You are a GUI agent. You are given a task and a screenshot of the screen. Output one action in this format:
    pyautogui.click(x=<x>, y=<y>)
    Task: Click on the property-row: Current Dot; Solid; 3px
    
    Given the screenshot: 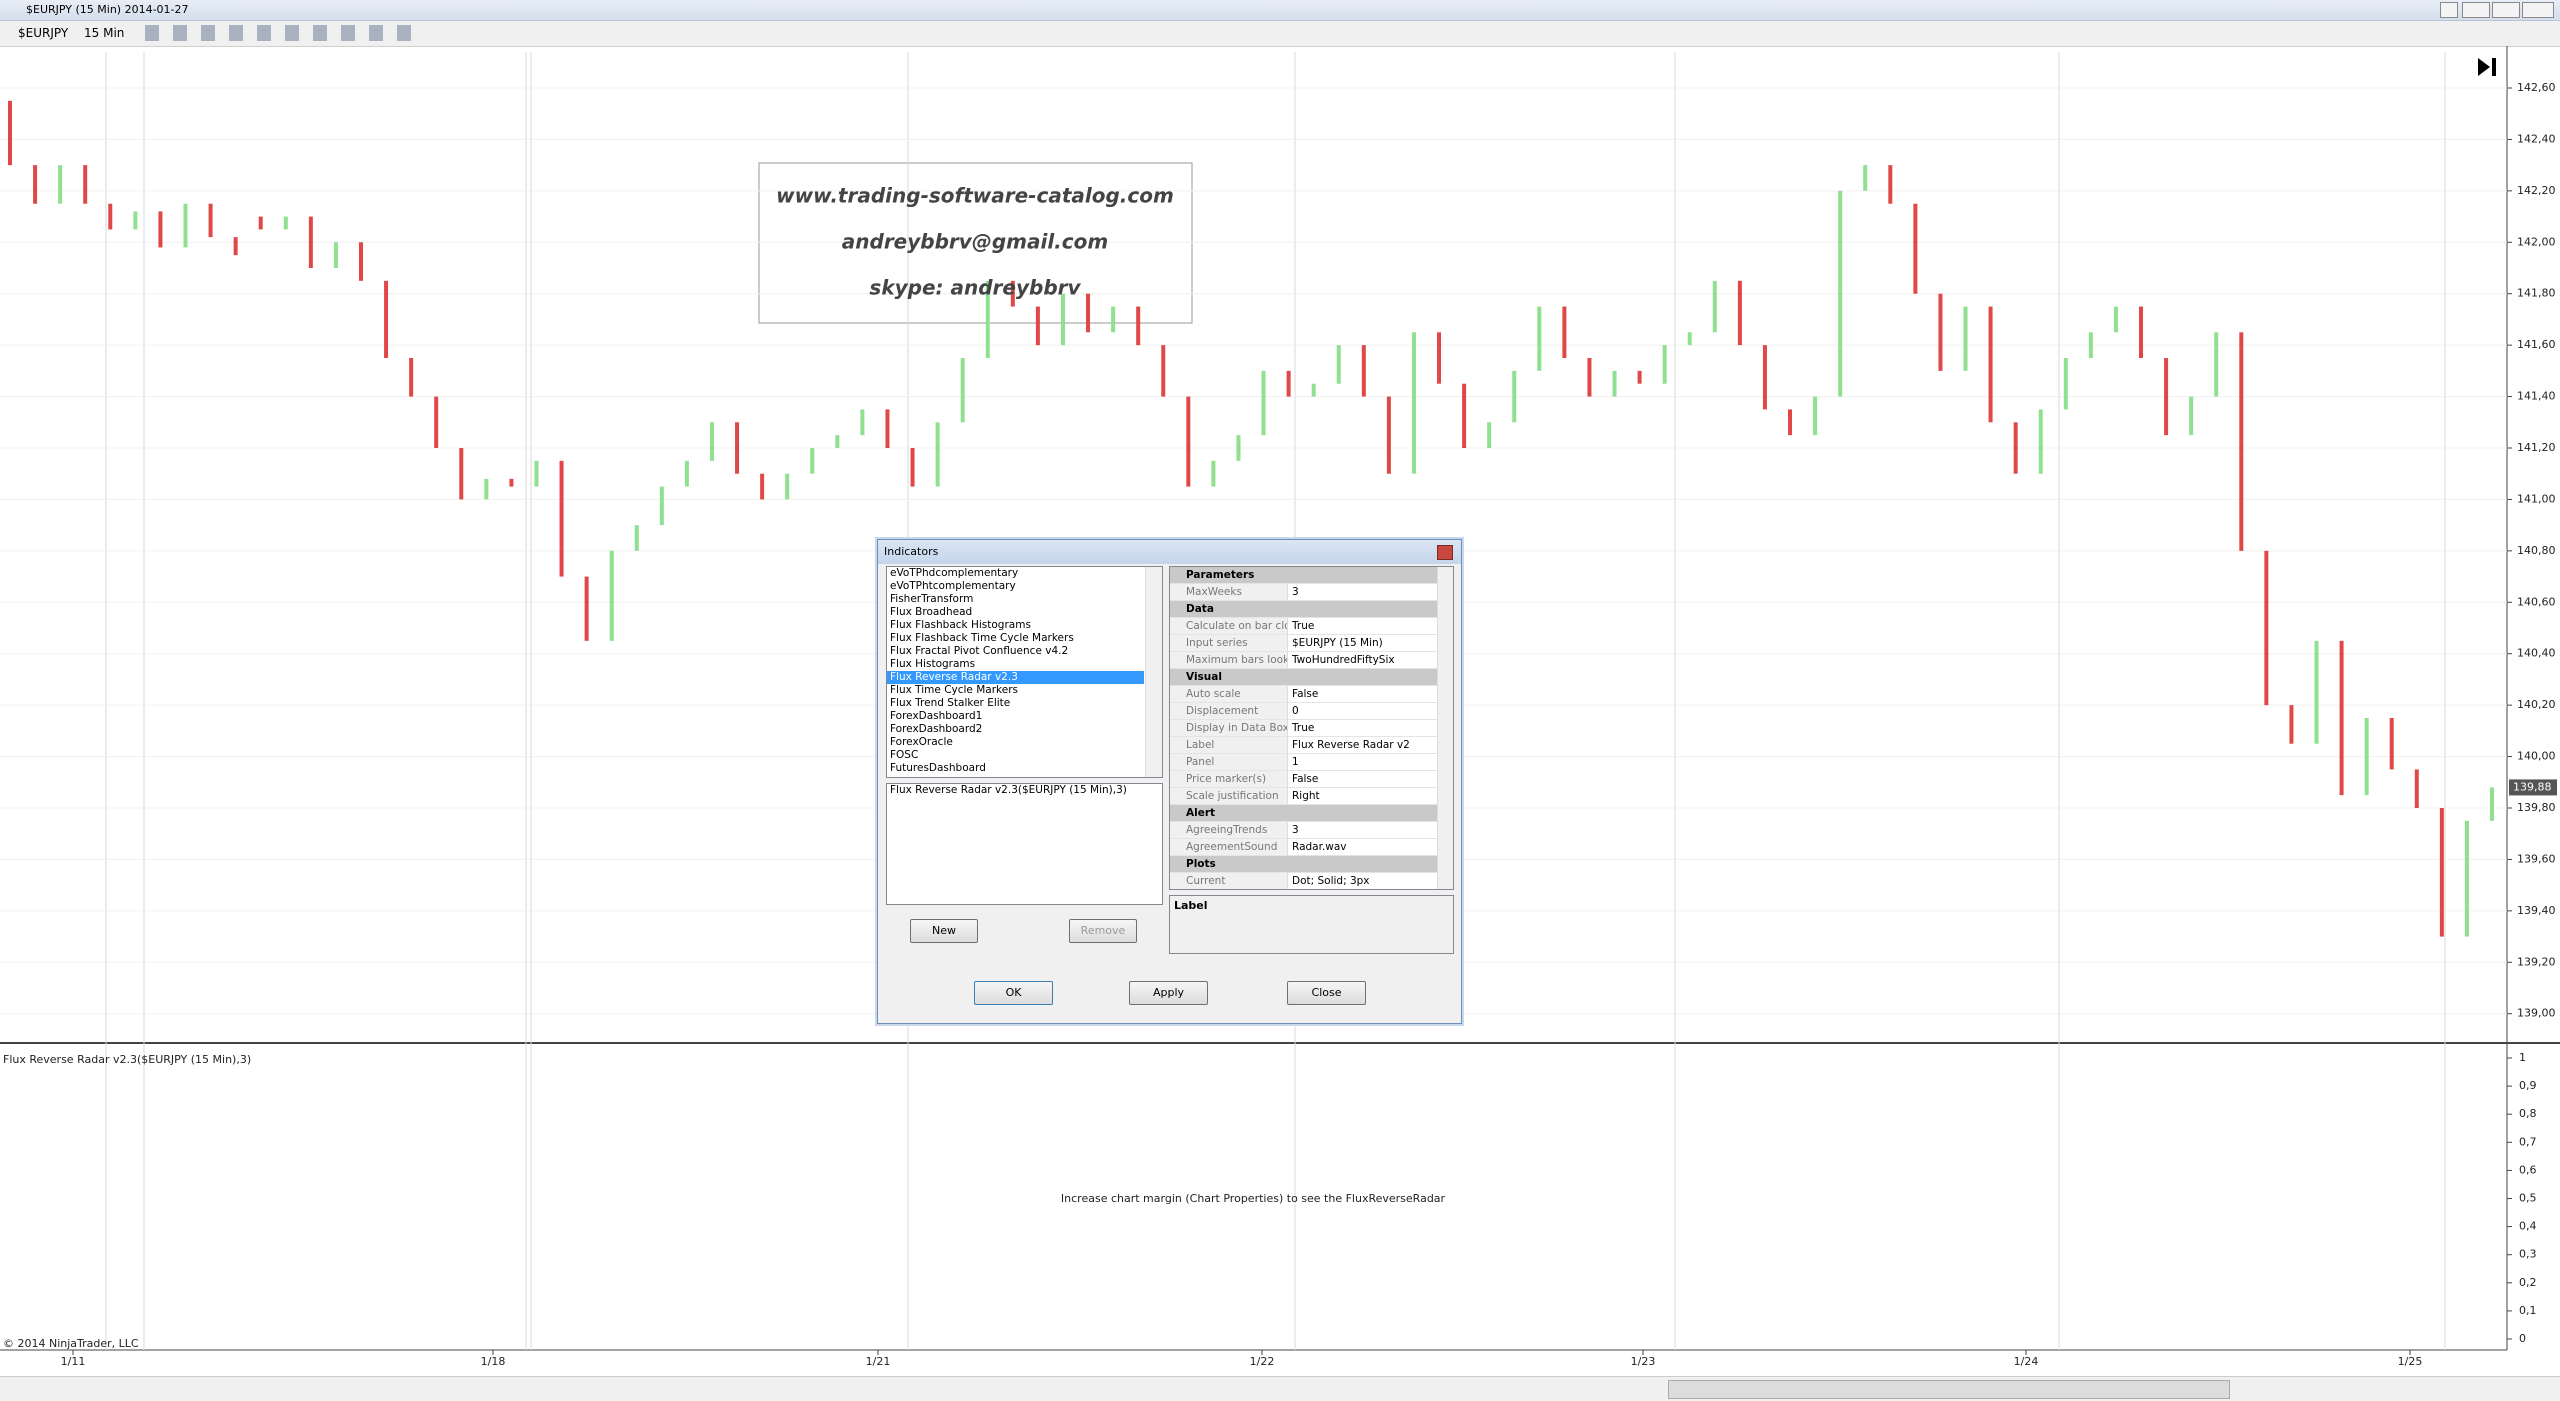 What is the action you would take?
    pyautogui.click(x=1303, y=881)
    